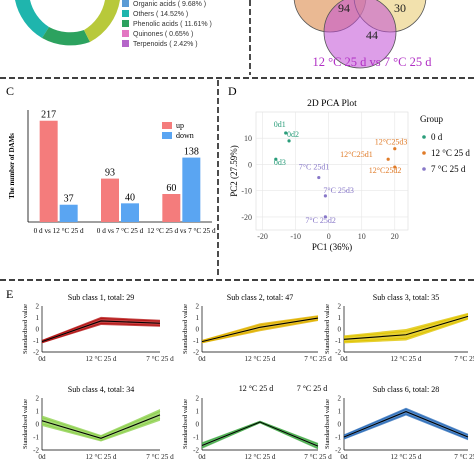  I want to click on bar-value-label: 93, so click(110, 173).